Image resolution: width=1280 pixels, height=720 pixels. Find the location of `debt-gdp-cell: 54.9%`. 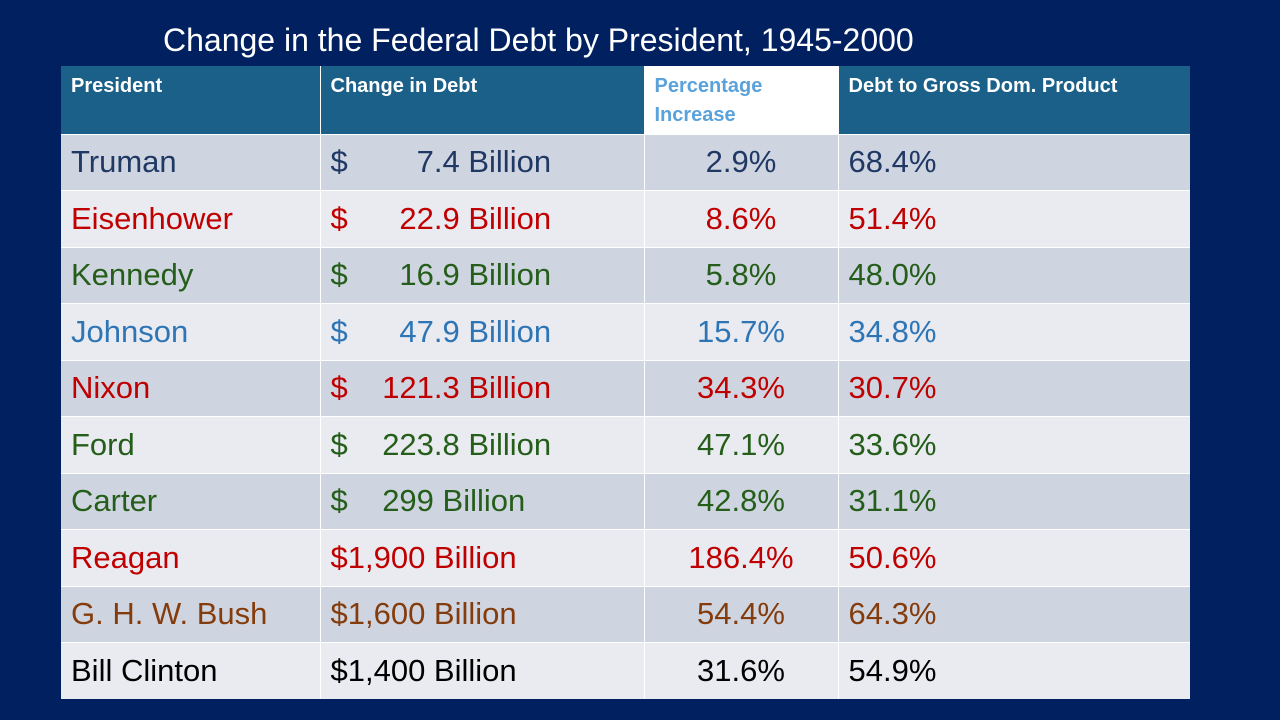

debt-gdp-cell: 54.9% is located at coordinates (1014, 670).